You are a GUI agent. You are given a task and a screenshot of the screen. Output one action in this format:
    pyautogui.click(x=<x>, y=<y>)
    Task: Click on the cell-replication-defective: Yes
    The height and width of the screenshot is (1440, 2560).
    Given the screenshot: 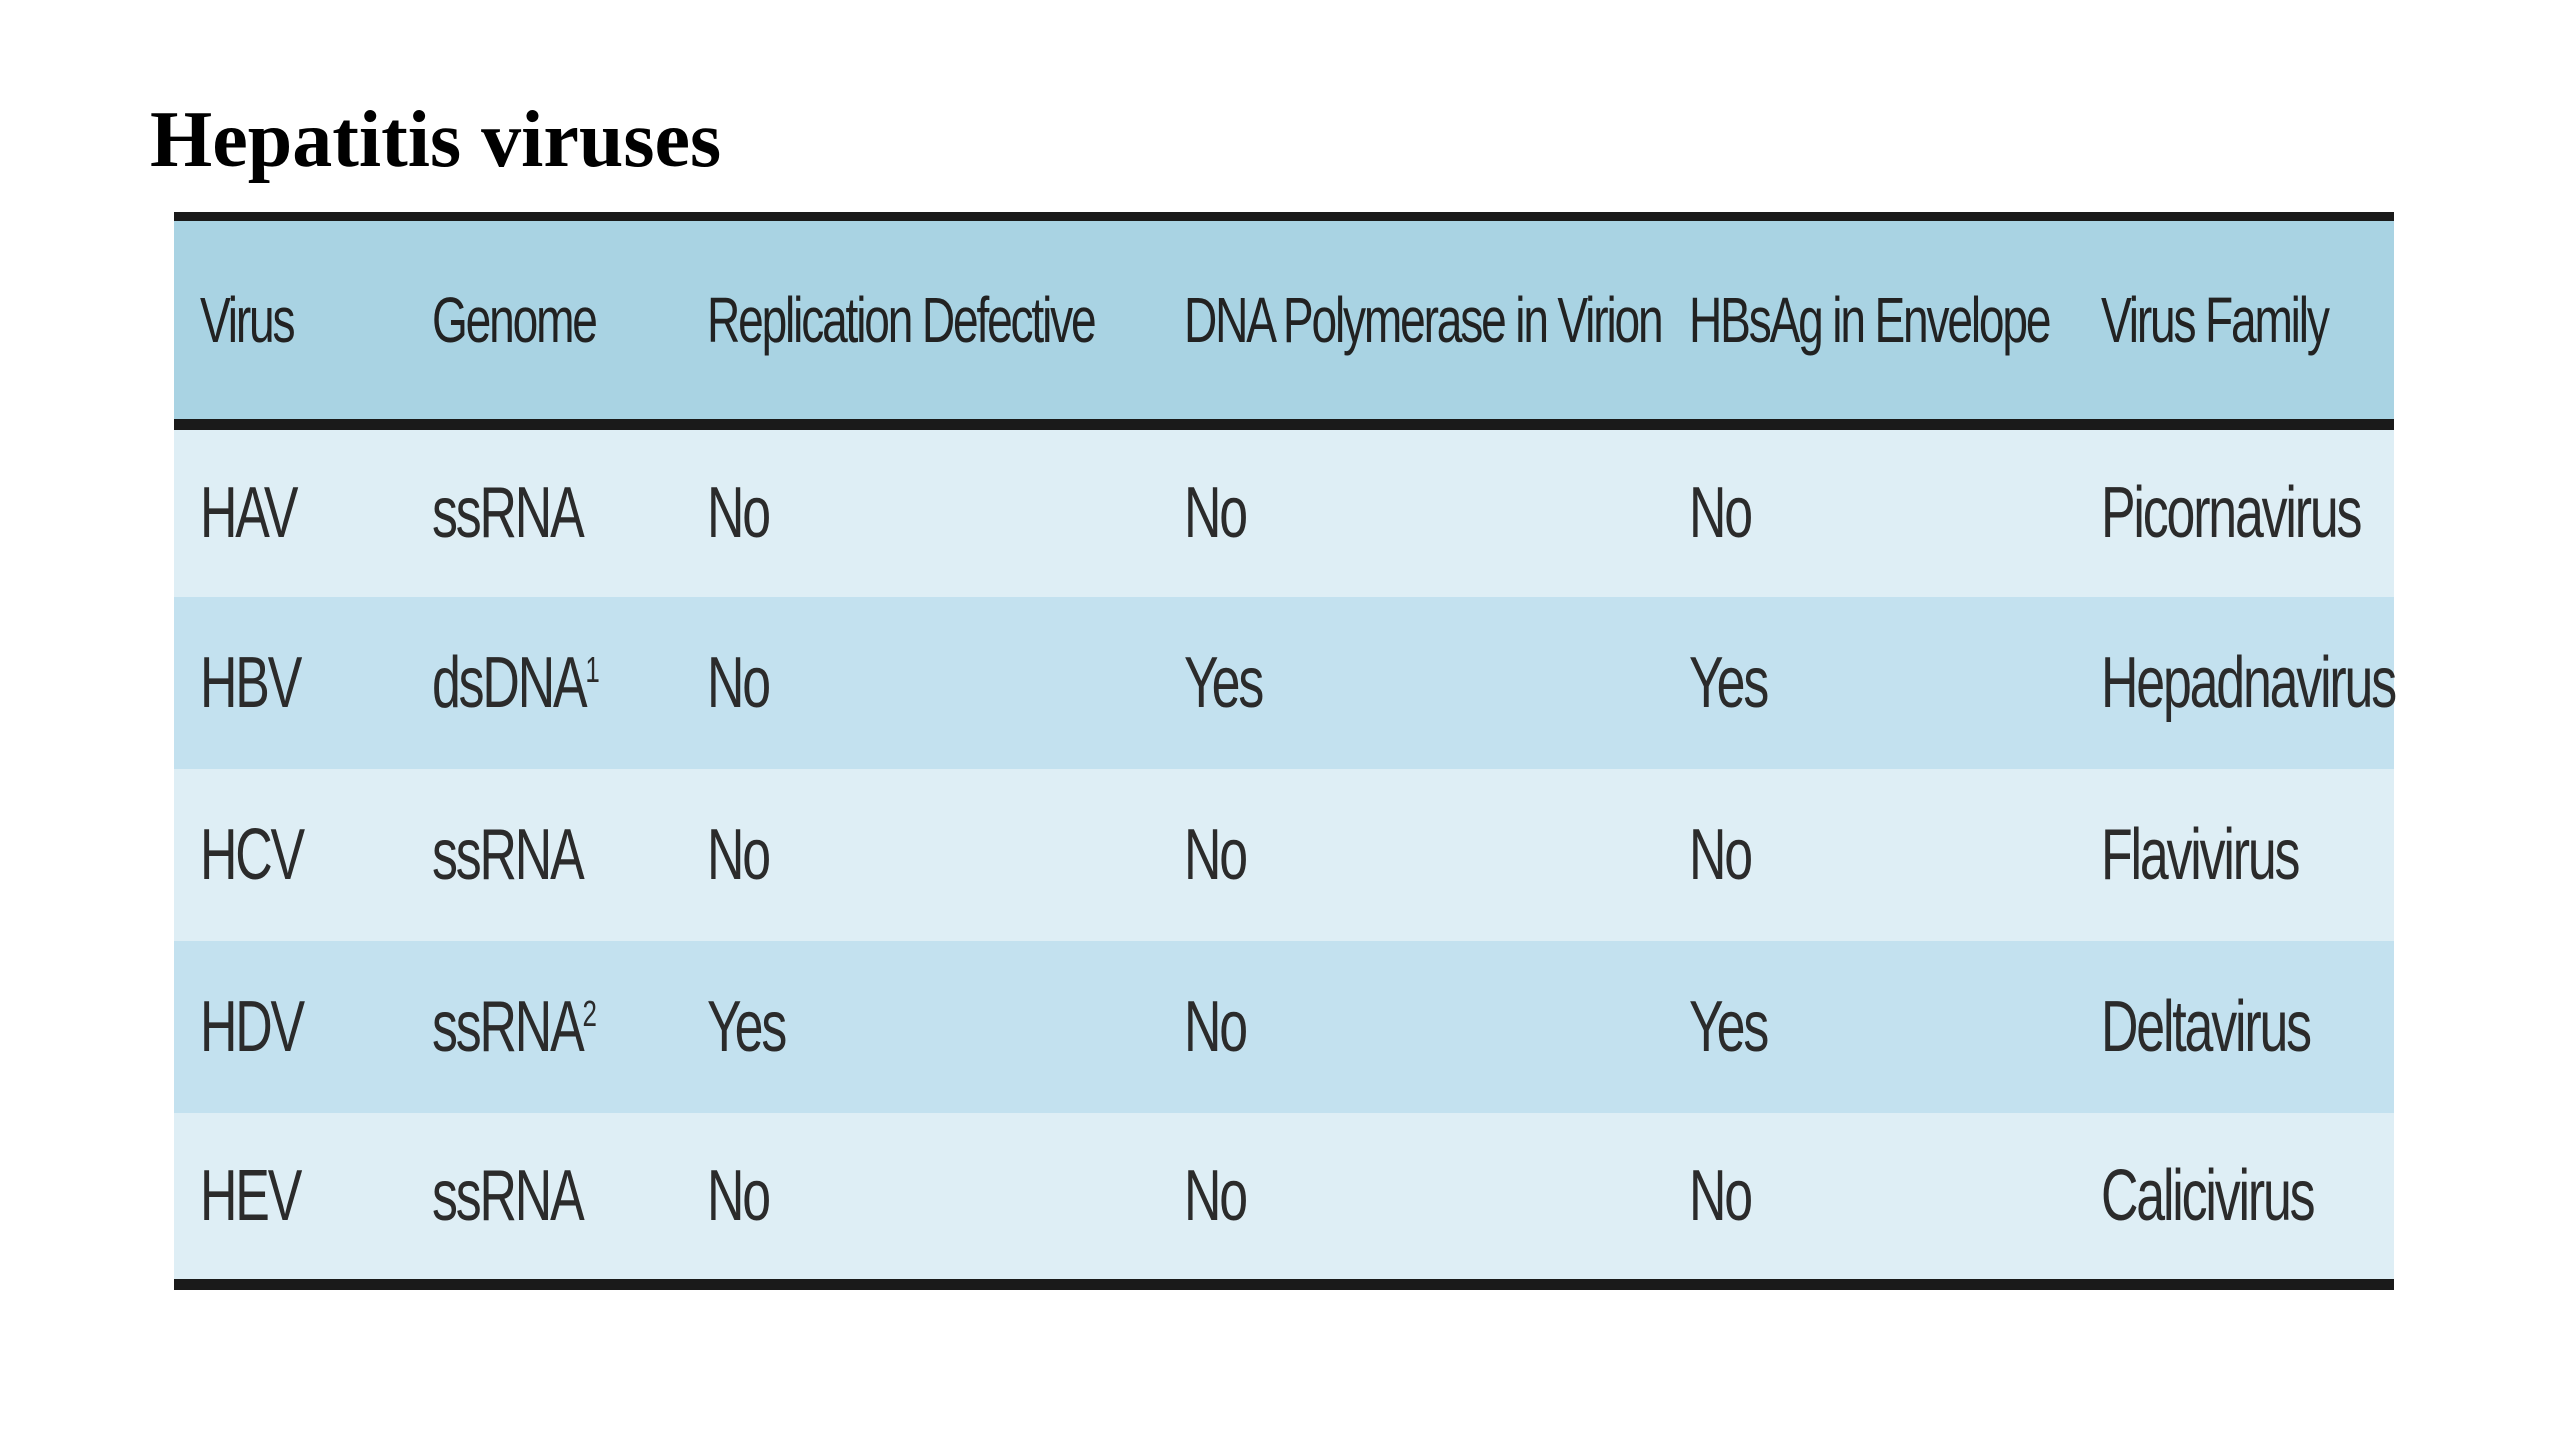 What is the action you would take?
    pyautogui.click(x=747, y=1026)
    